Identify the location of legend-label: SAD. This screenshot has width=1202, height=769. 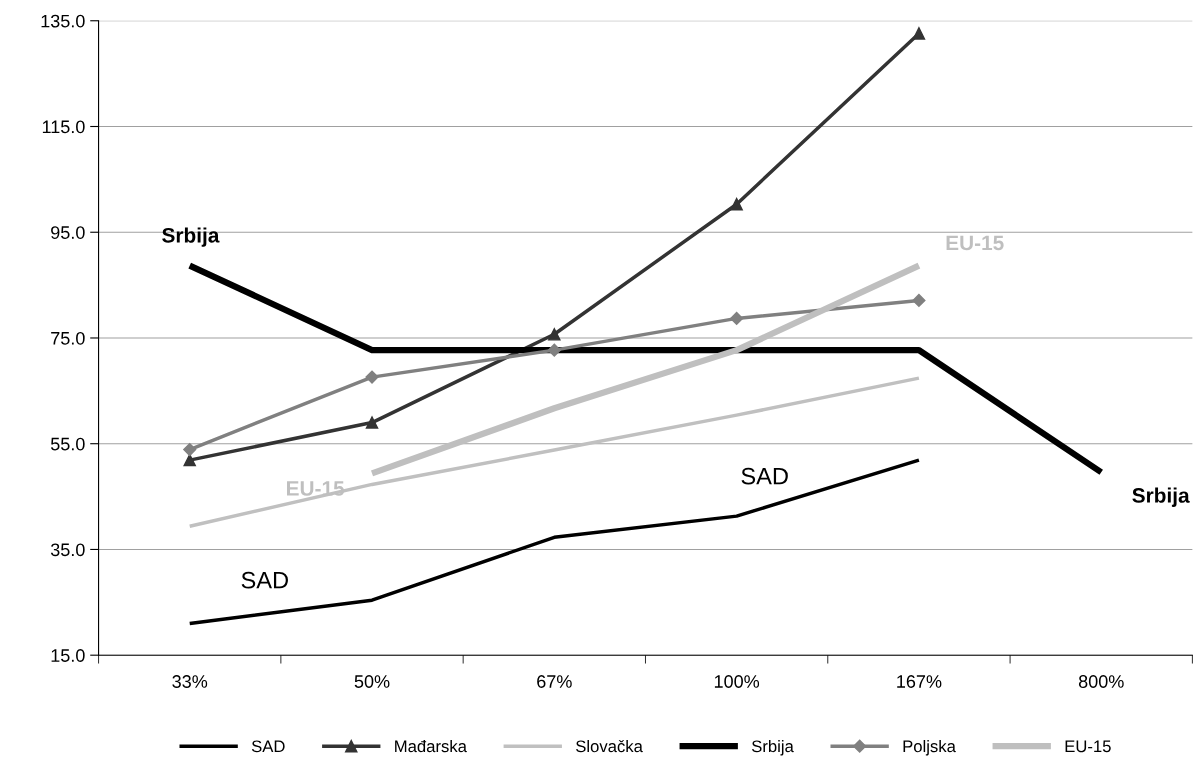
(268, 746).